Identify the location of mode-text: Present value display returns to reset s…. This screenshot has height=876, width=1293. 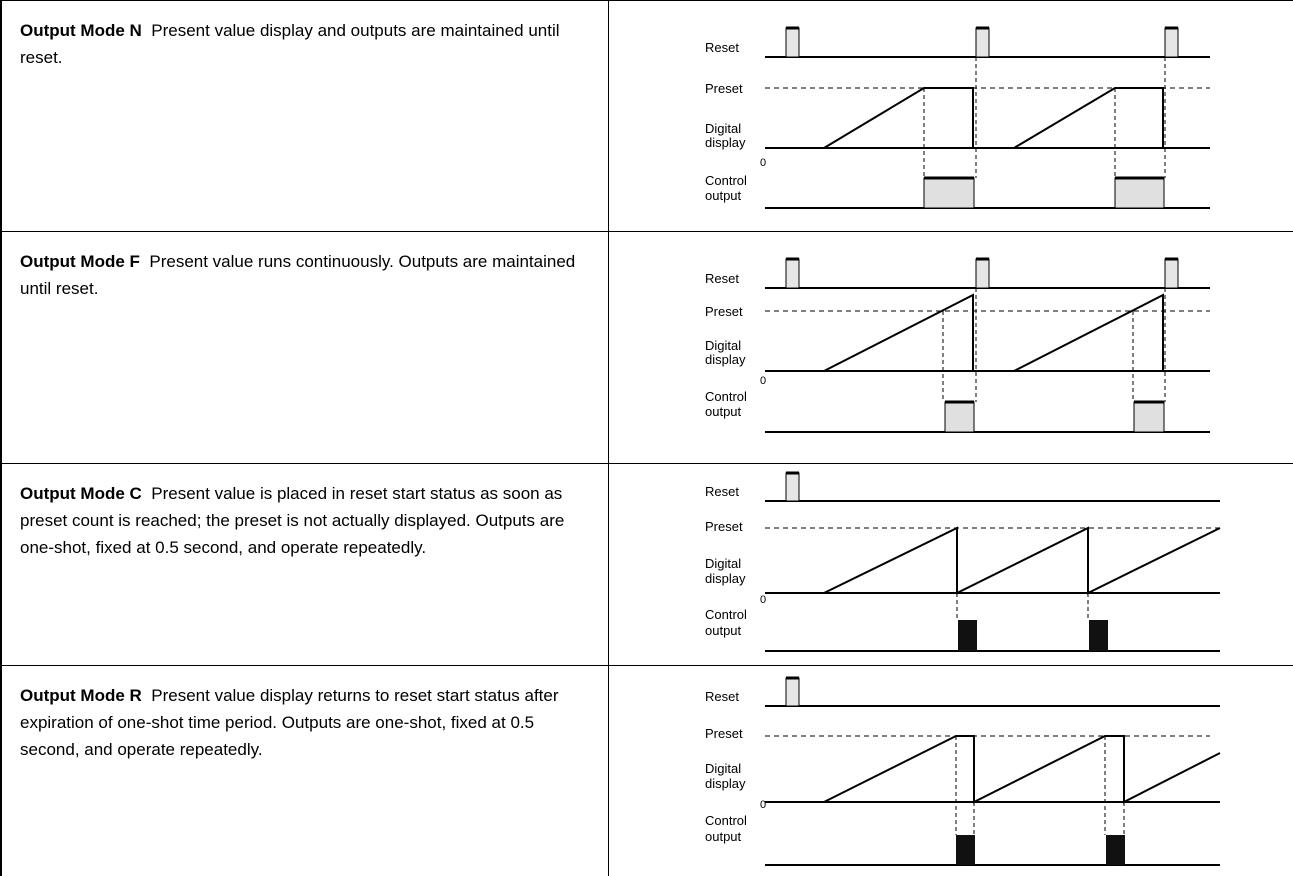
(289, 722).